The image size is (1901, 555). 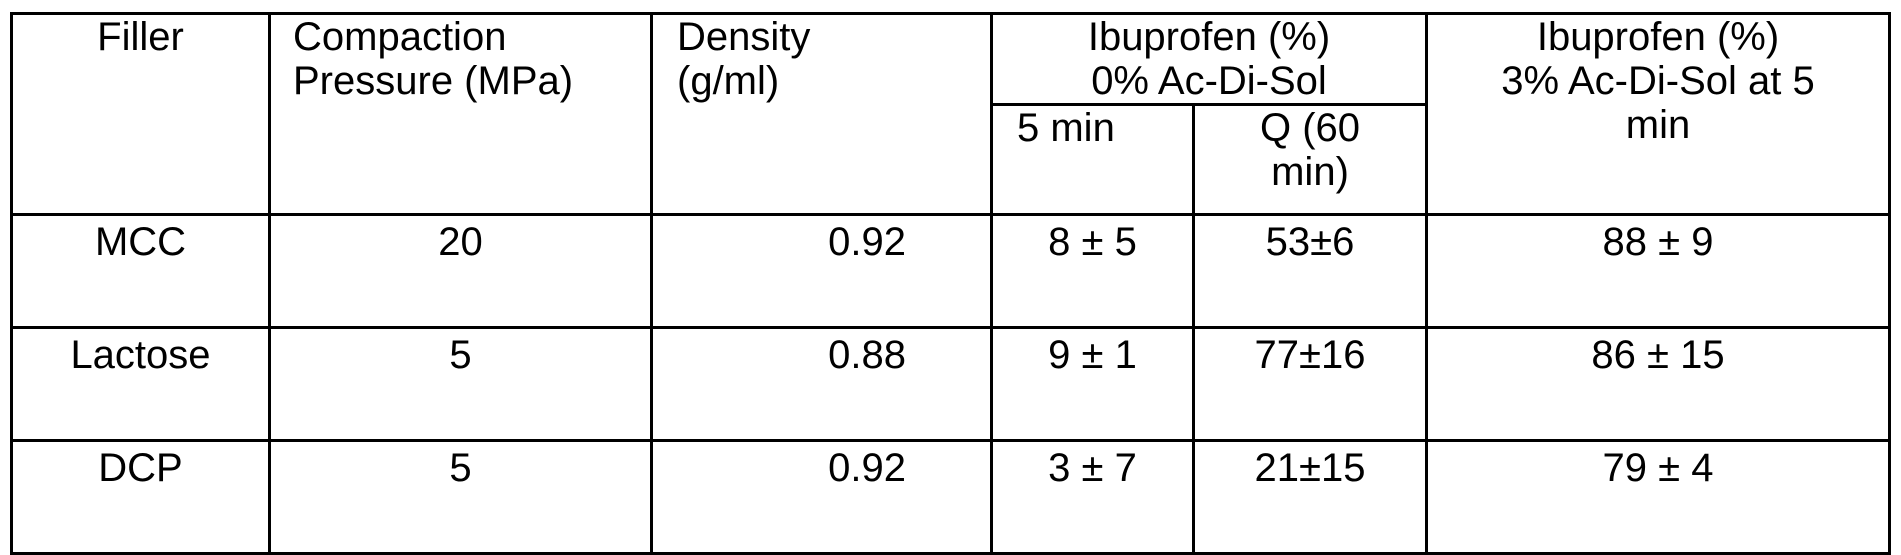 I want to click on cell-filler: DCP, so click(x=141, y=497).